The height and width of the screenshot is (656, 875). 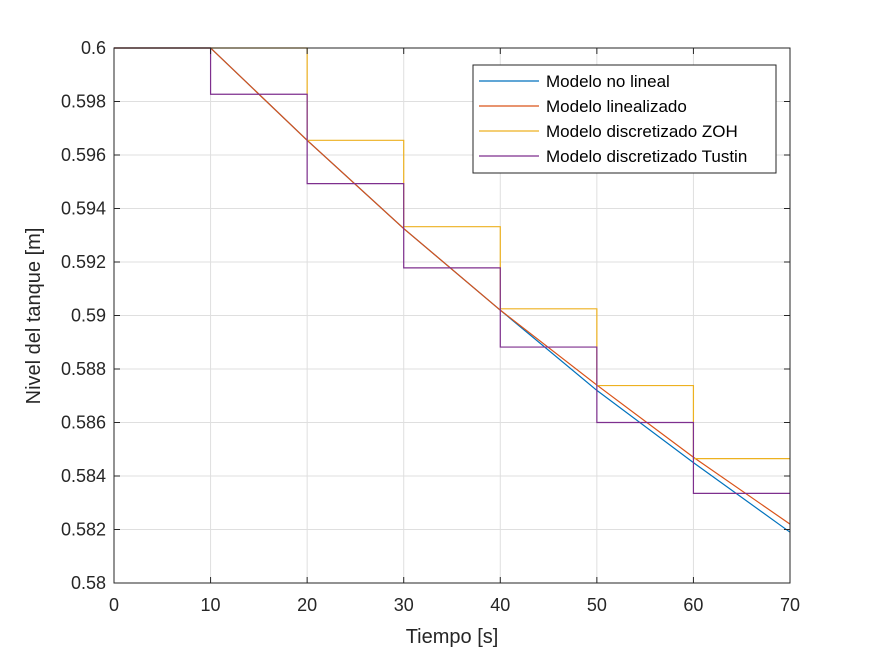 What do you see at coordinates (83, 369) in the screenshot?
I see `y-tick-label: 0.588` at bounding box center [83, 369].